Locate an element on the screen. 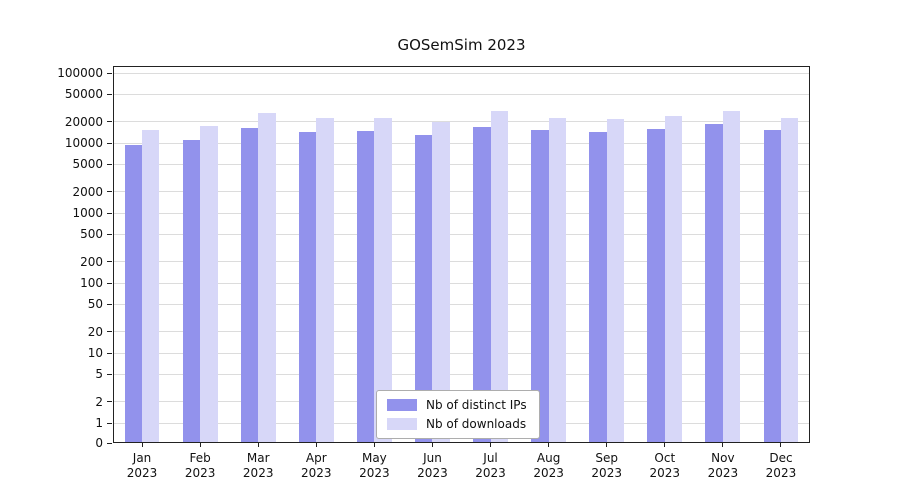 This screenshot has height=500, width=900. x-tick-label: Jan 2023 is located at coordinates (142, 465).